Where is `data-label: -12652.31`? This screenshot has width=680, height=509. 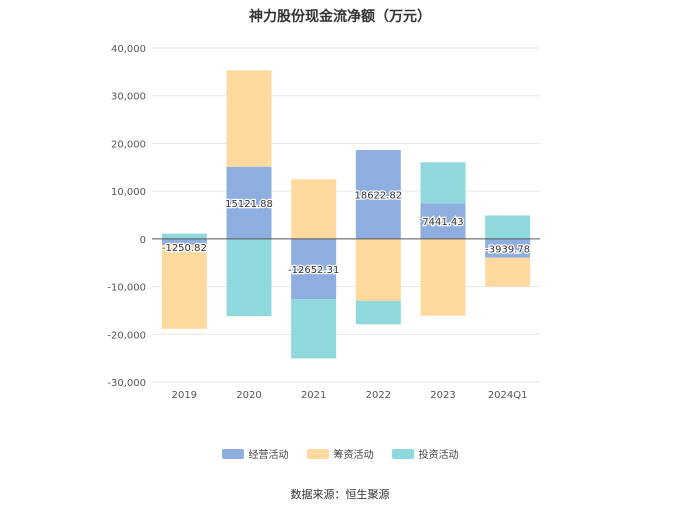 data-label: -12652.31 is located at coordinates (313, 270).